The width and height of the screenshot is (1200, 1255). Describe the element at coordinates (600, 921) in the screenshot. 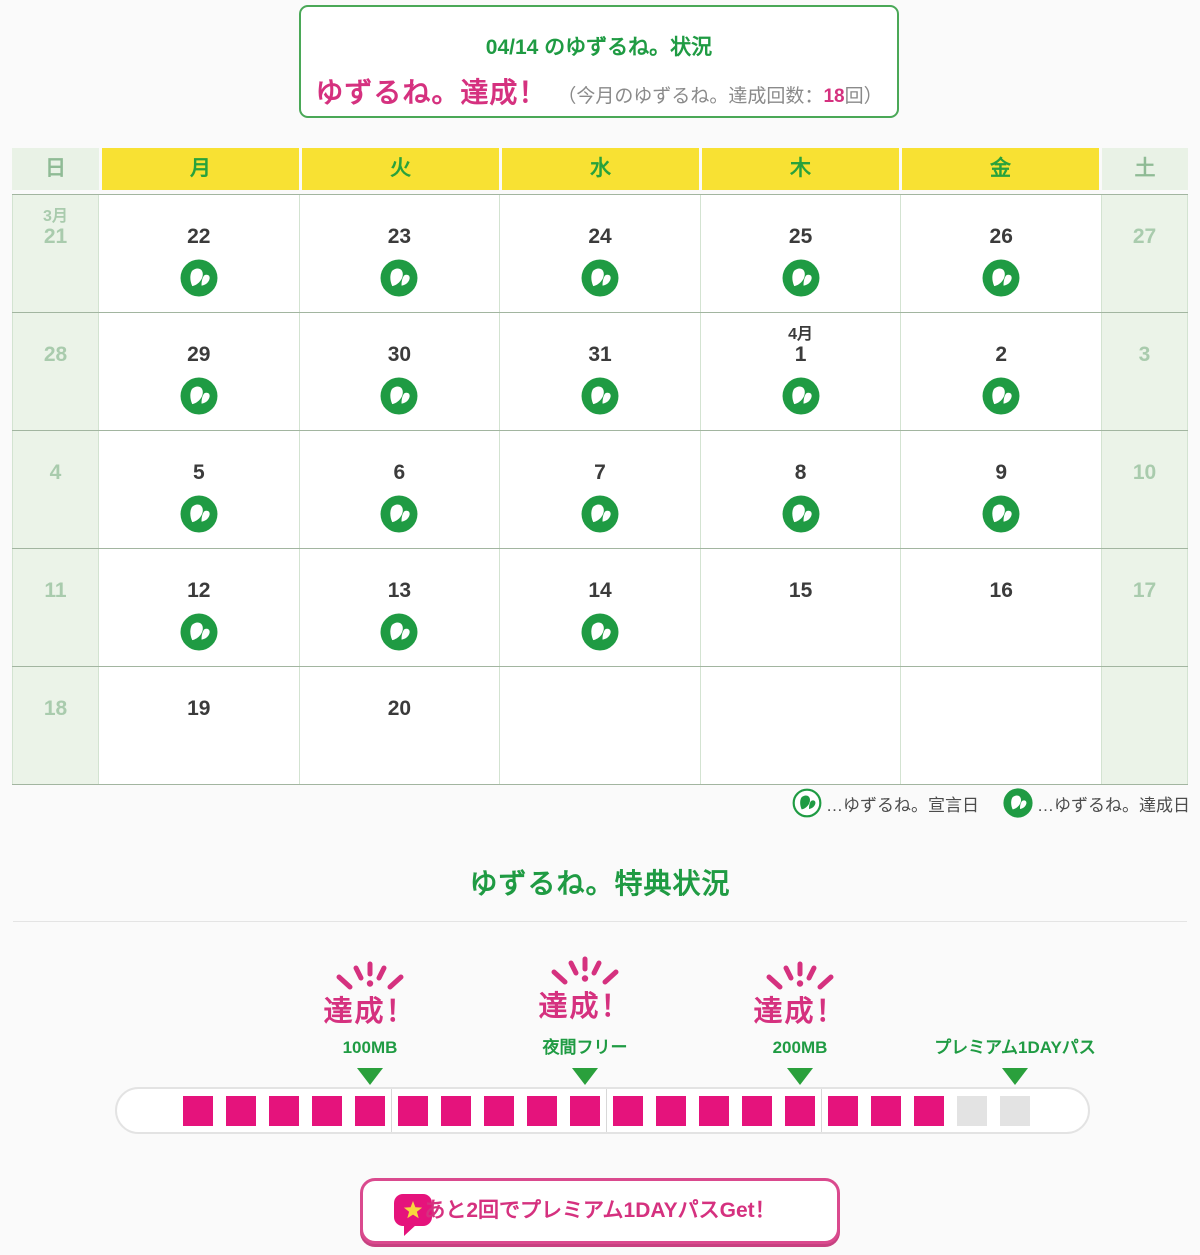

I see `section-divider` at that location.